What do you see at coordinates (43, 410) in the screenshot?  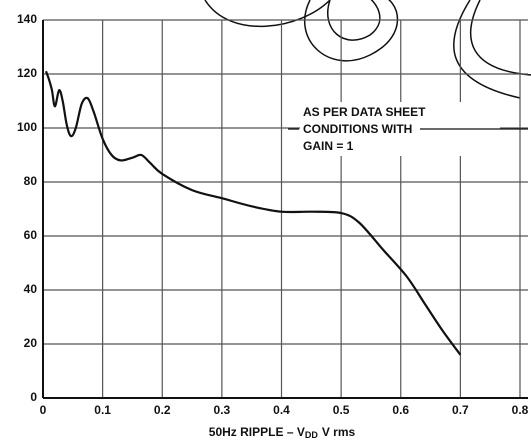 I see `x-tick-label: 0` at bounding box center [43, 410].